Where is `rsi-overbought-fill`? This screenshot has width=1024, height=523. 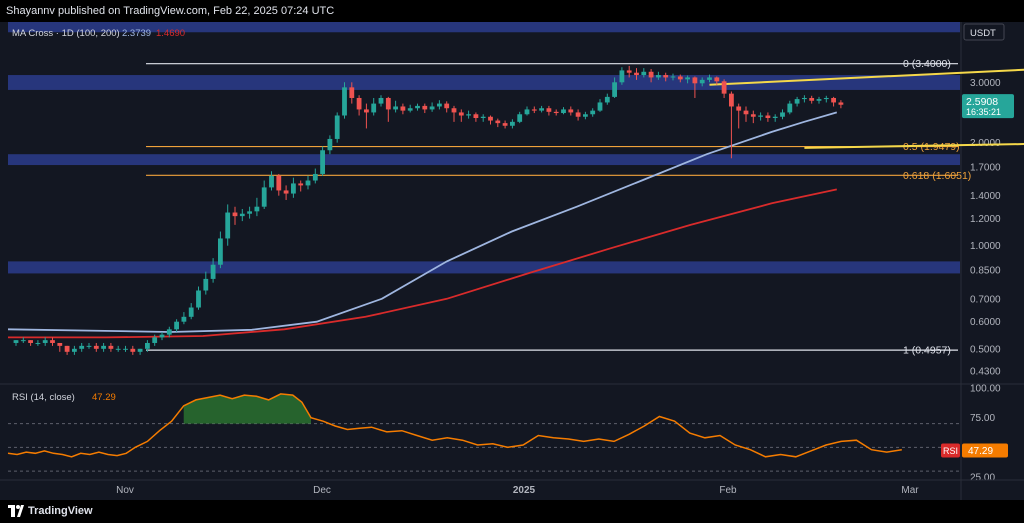 rsi-overbought-fill is located at coordinates (247, 408).